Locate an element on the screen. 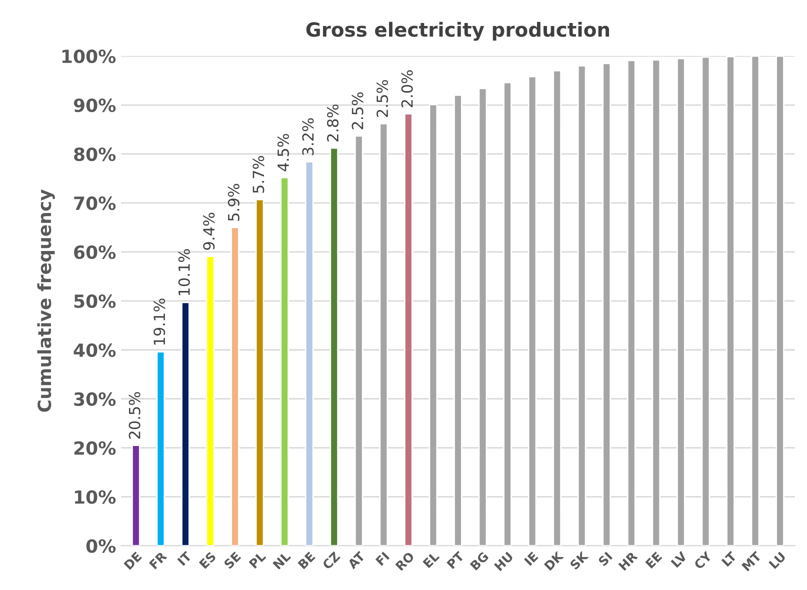  y-tick-label: 80% is located at coordinates (95, 154).